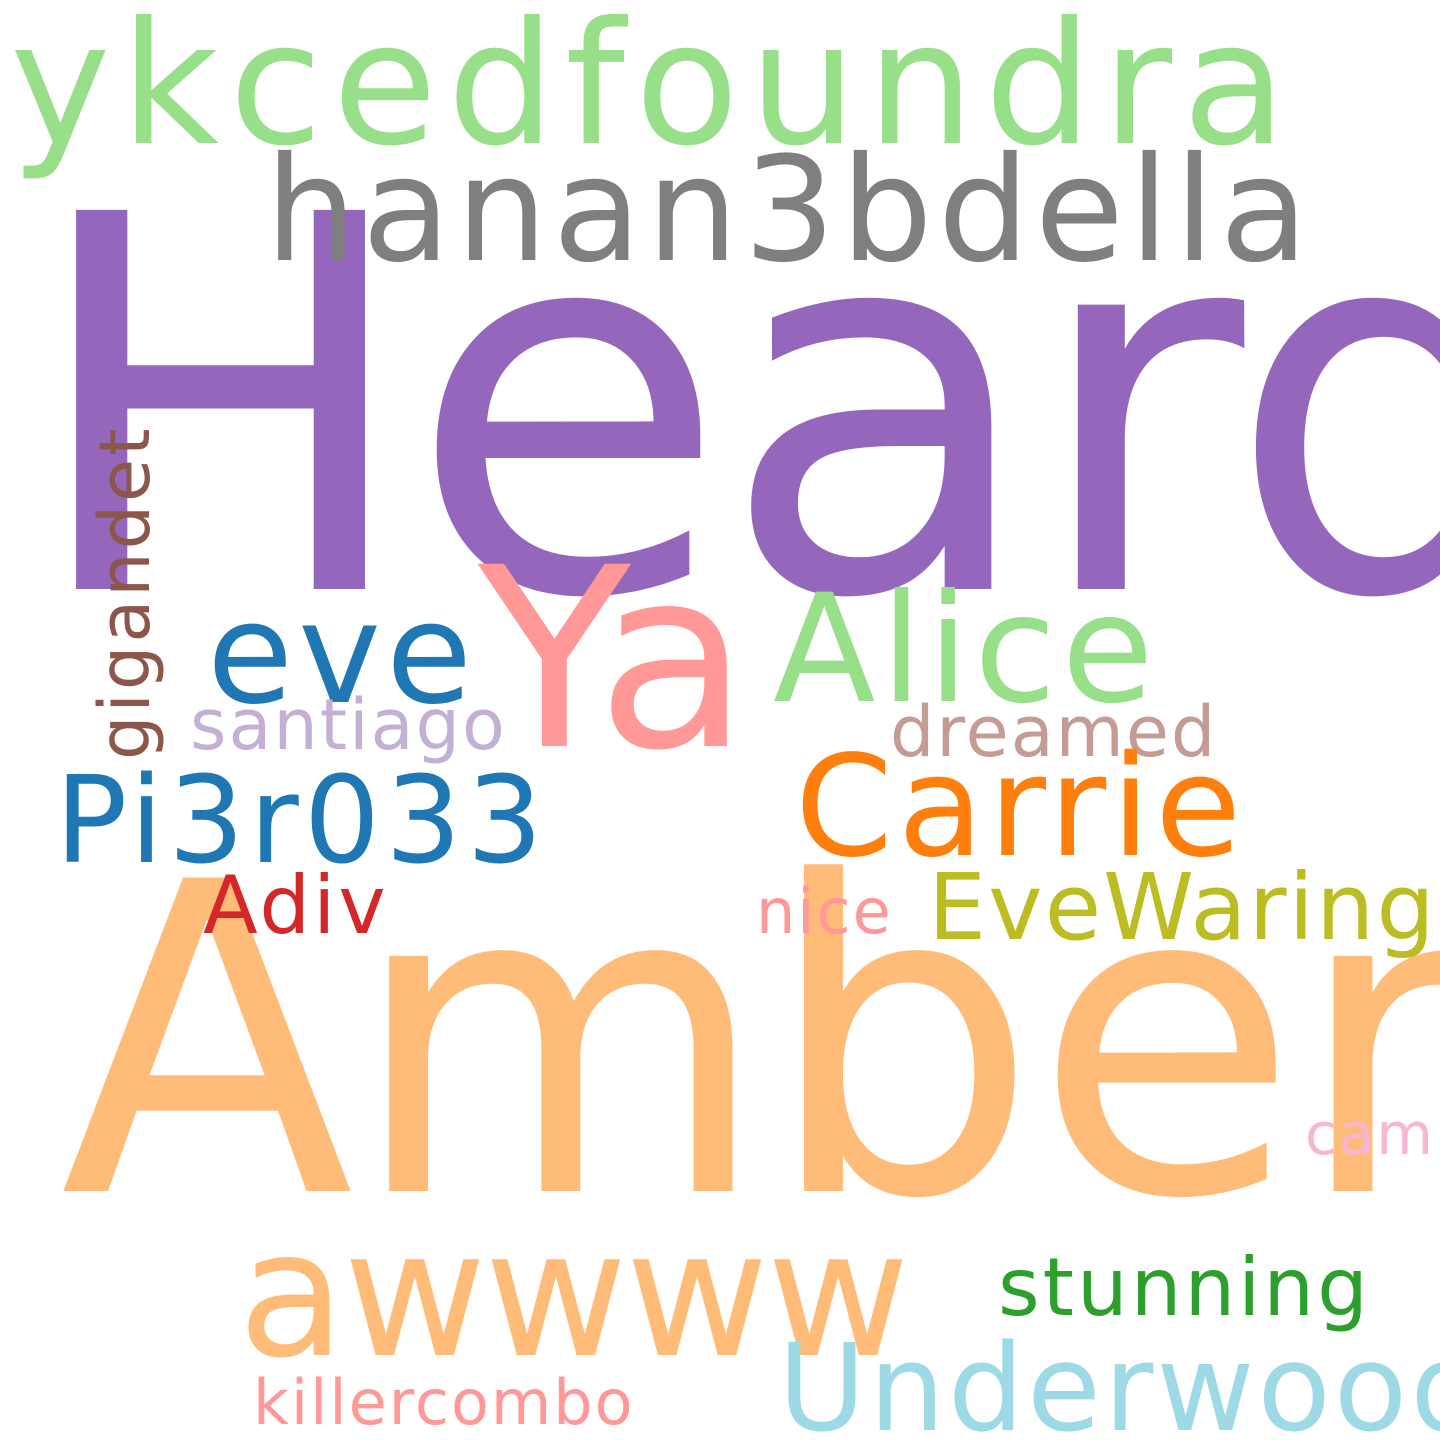  I want to click on word-stunning: stunning, so click(1184, 1287).